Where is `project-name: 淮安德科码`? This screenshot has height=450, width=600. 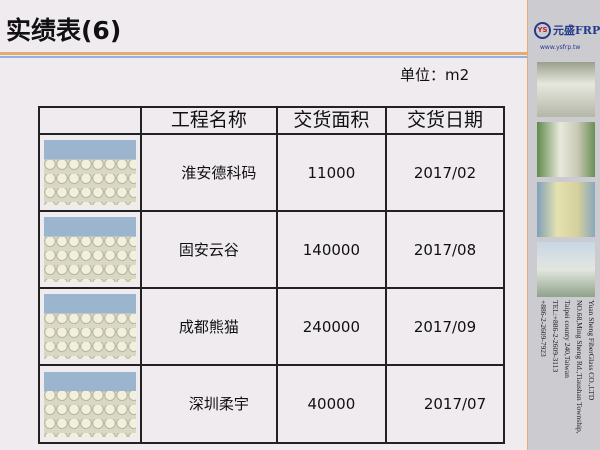 project-name: 淮安德科码 is located at coordinates (209, 172).